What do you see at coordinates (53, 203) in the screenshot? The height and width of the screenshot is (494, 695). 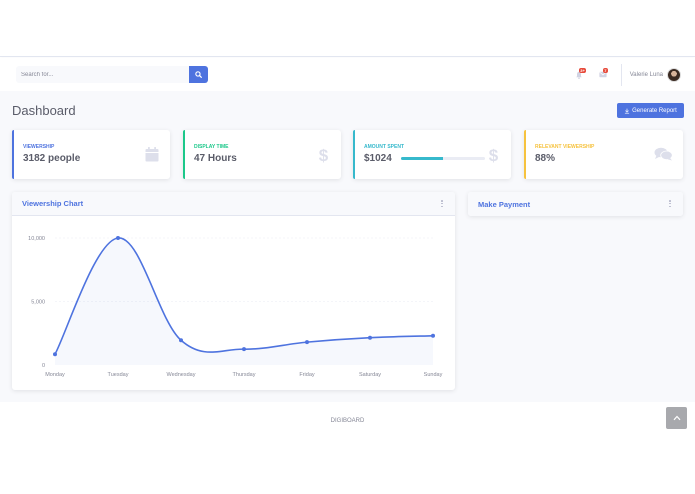 I see `panel-title: Viewership Chart` at bounding box center [53, 203].